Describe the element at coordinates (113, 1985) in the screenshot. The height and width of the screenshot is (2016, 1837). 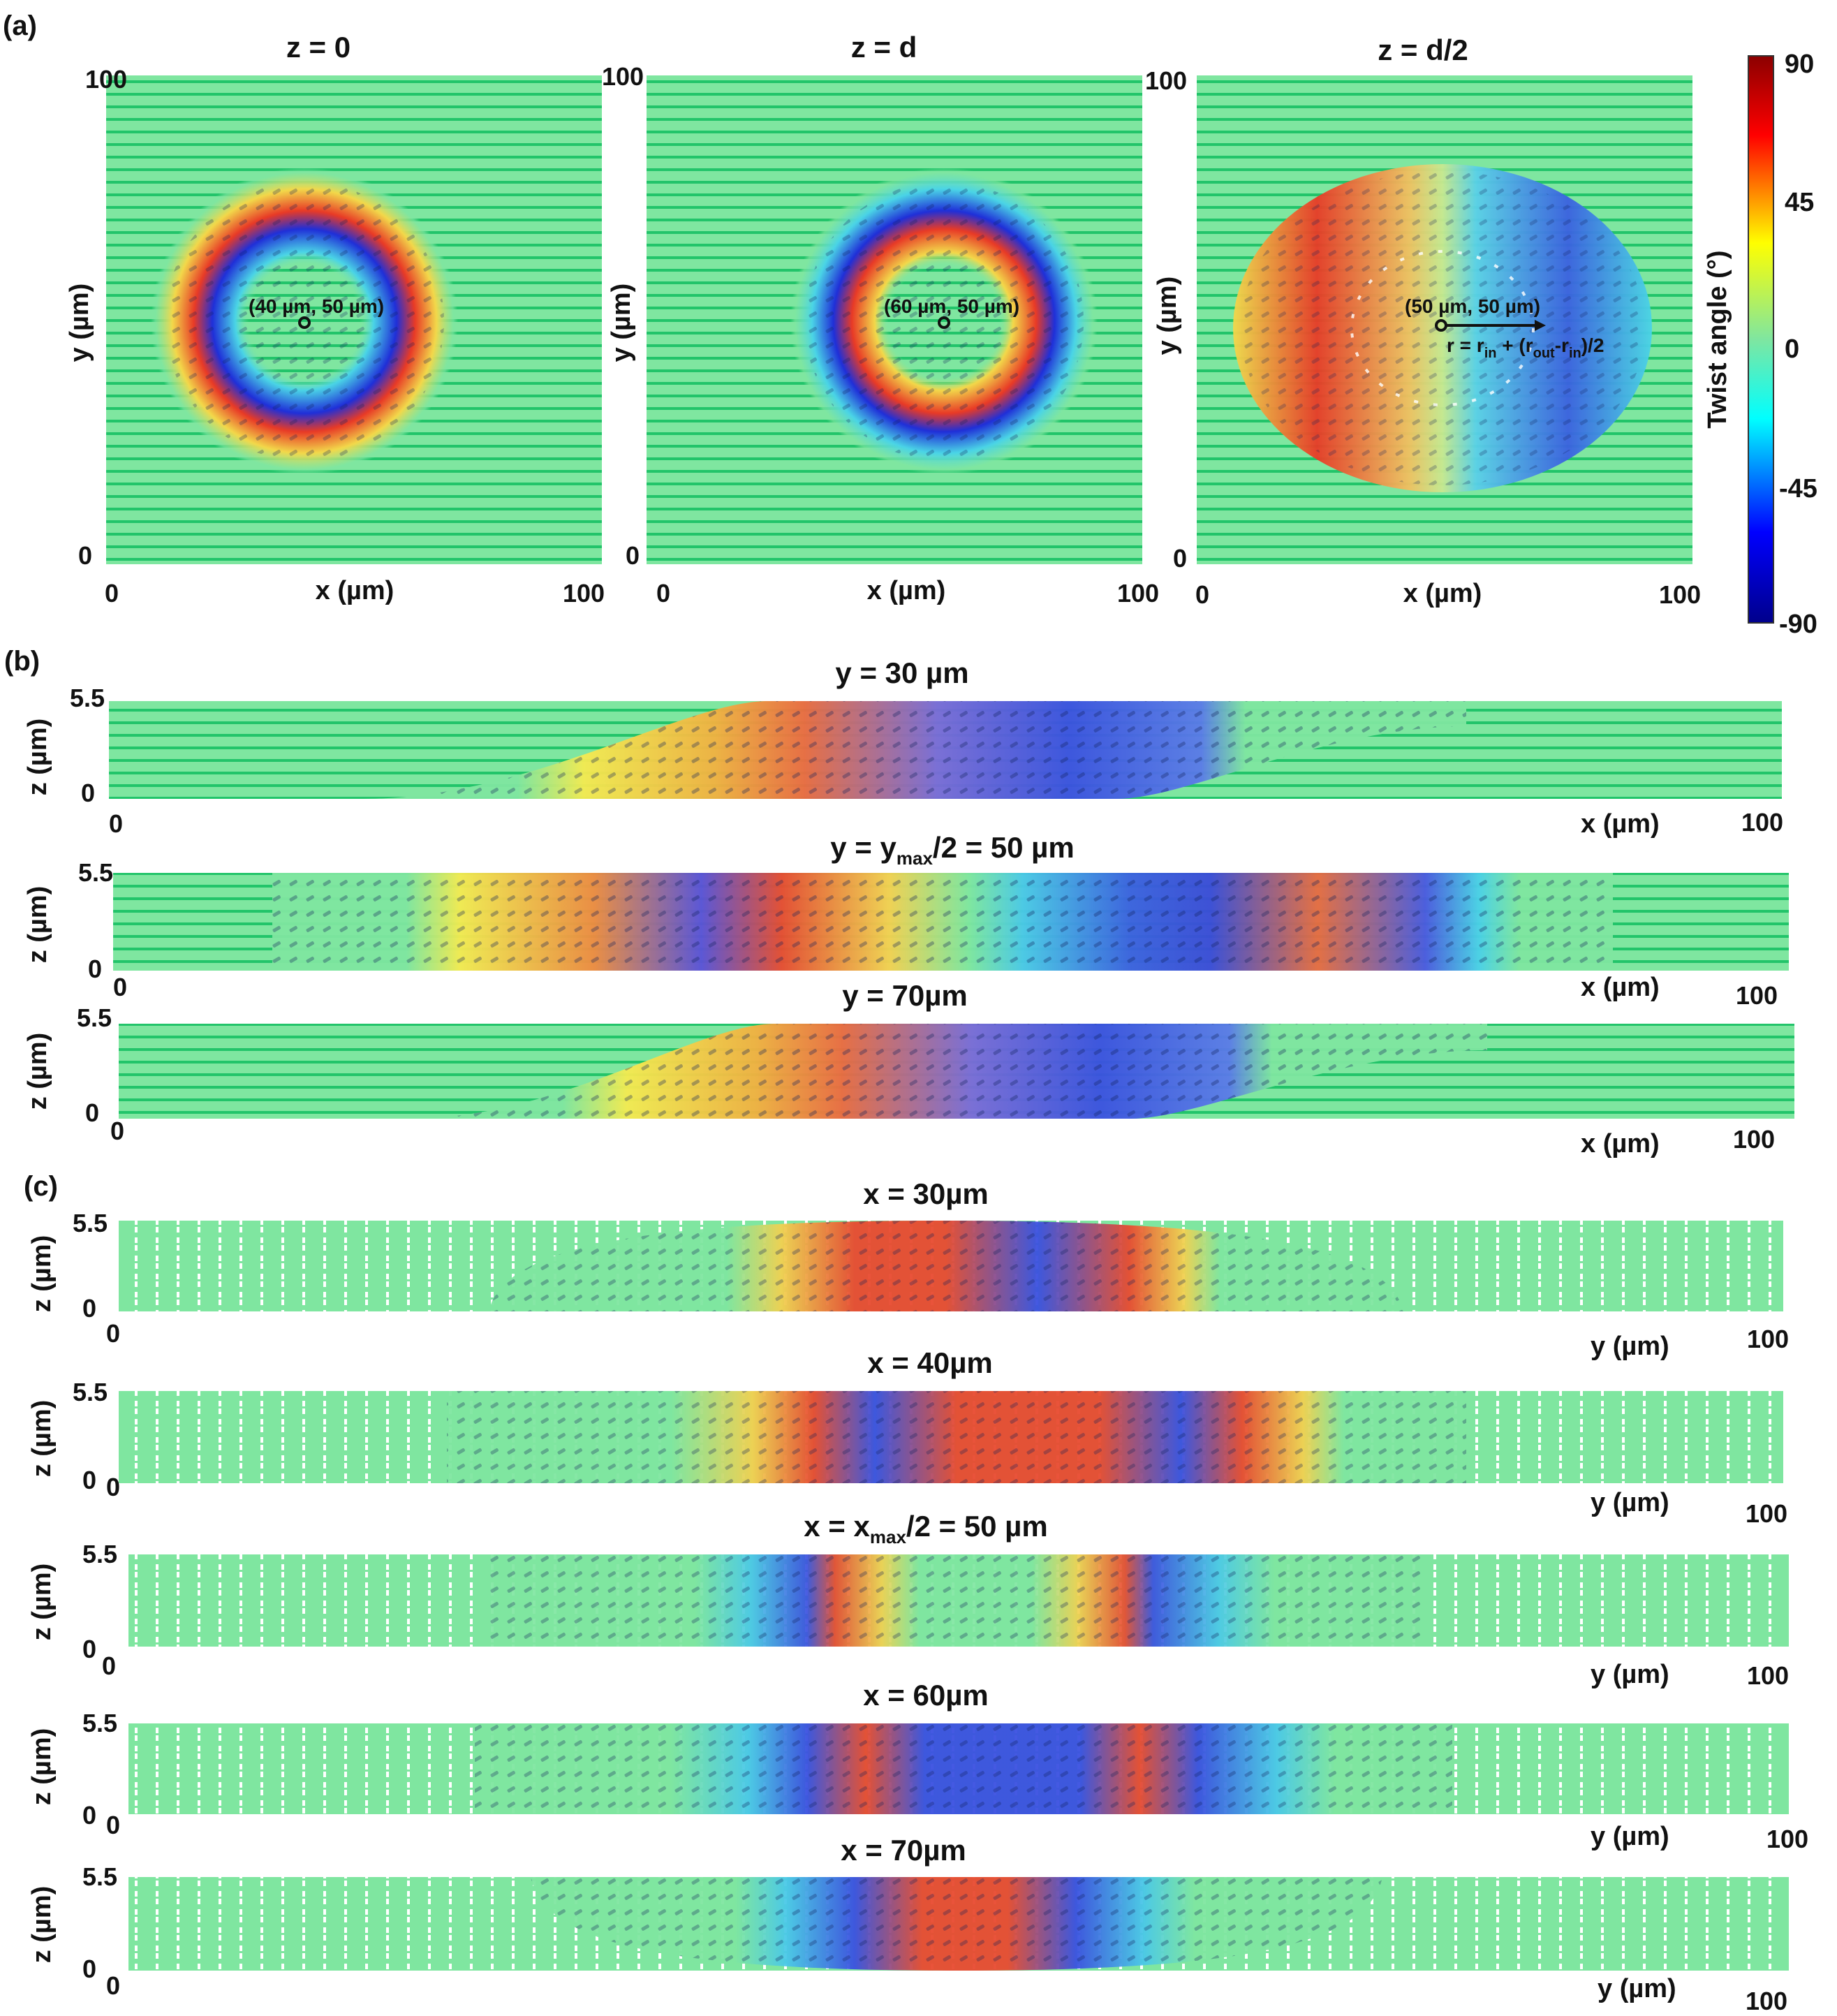
I see `plot-c-x70-xtick-left: 0` at that location.